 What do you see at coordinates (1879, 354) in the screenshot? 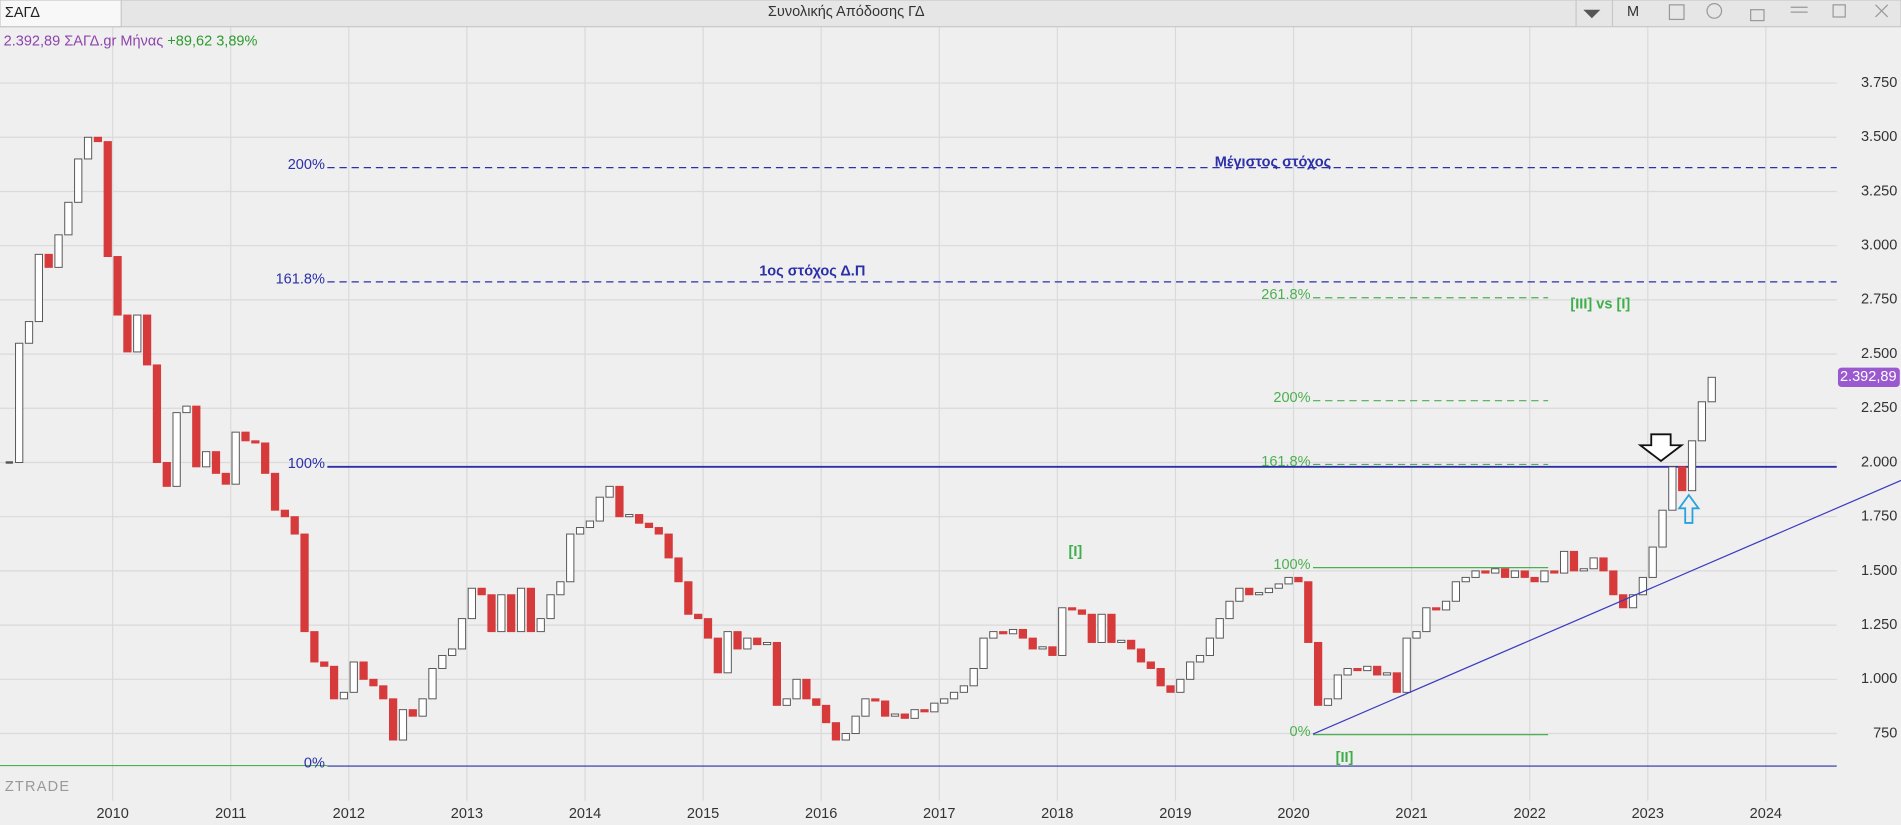
I see `y-tick-label: 2.500` at bounding box center [1879, 354].